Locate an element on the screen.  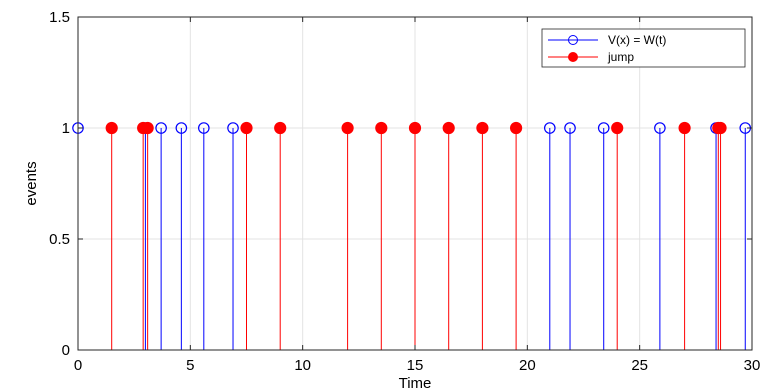
legend: V(x) = W(t) jump is located at coordinates (643, 48).